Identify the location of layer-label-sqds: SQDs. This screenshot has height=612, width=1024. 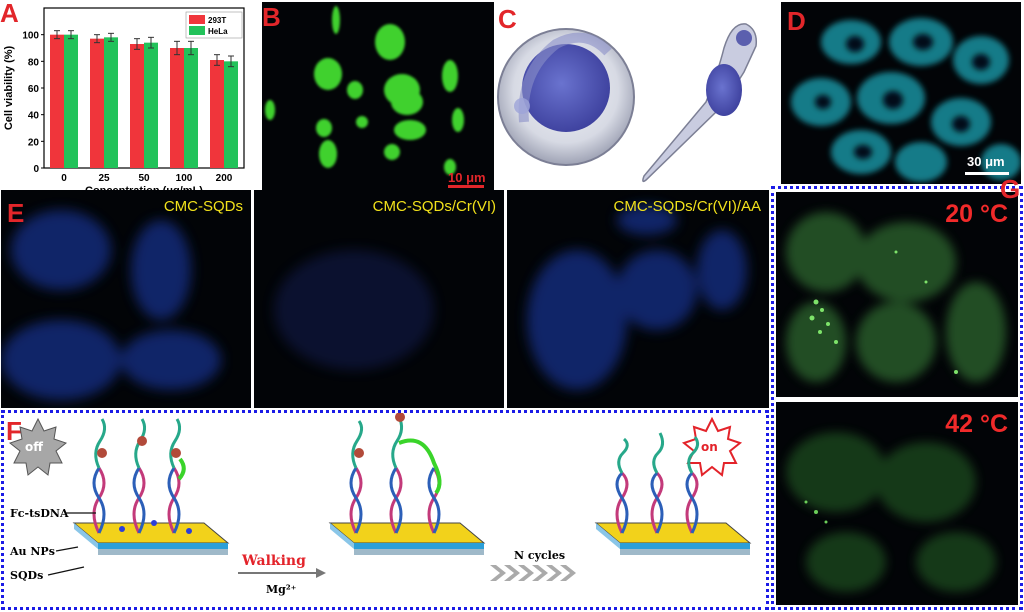
(26, 575).